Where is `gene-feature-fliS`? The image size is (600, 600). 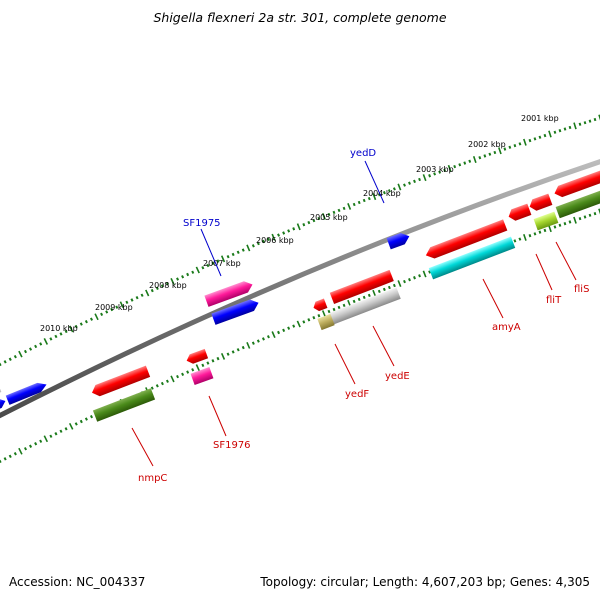
gene-feature-fliS is located at coordinates (576, 184).